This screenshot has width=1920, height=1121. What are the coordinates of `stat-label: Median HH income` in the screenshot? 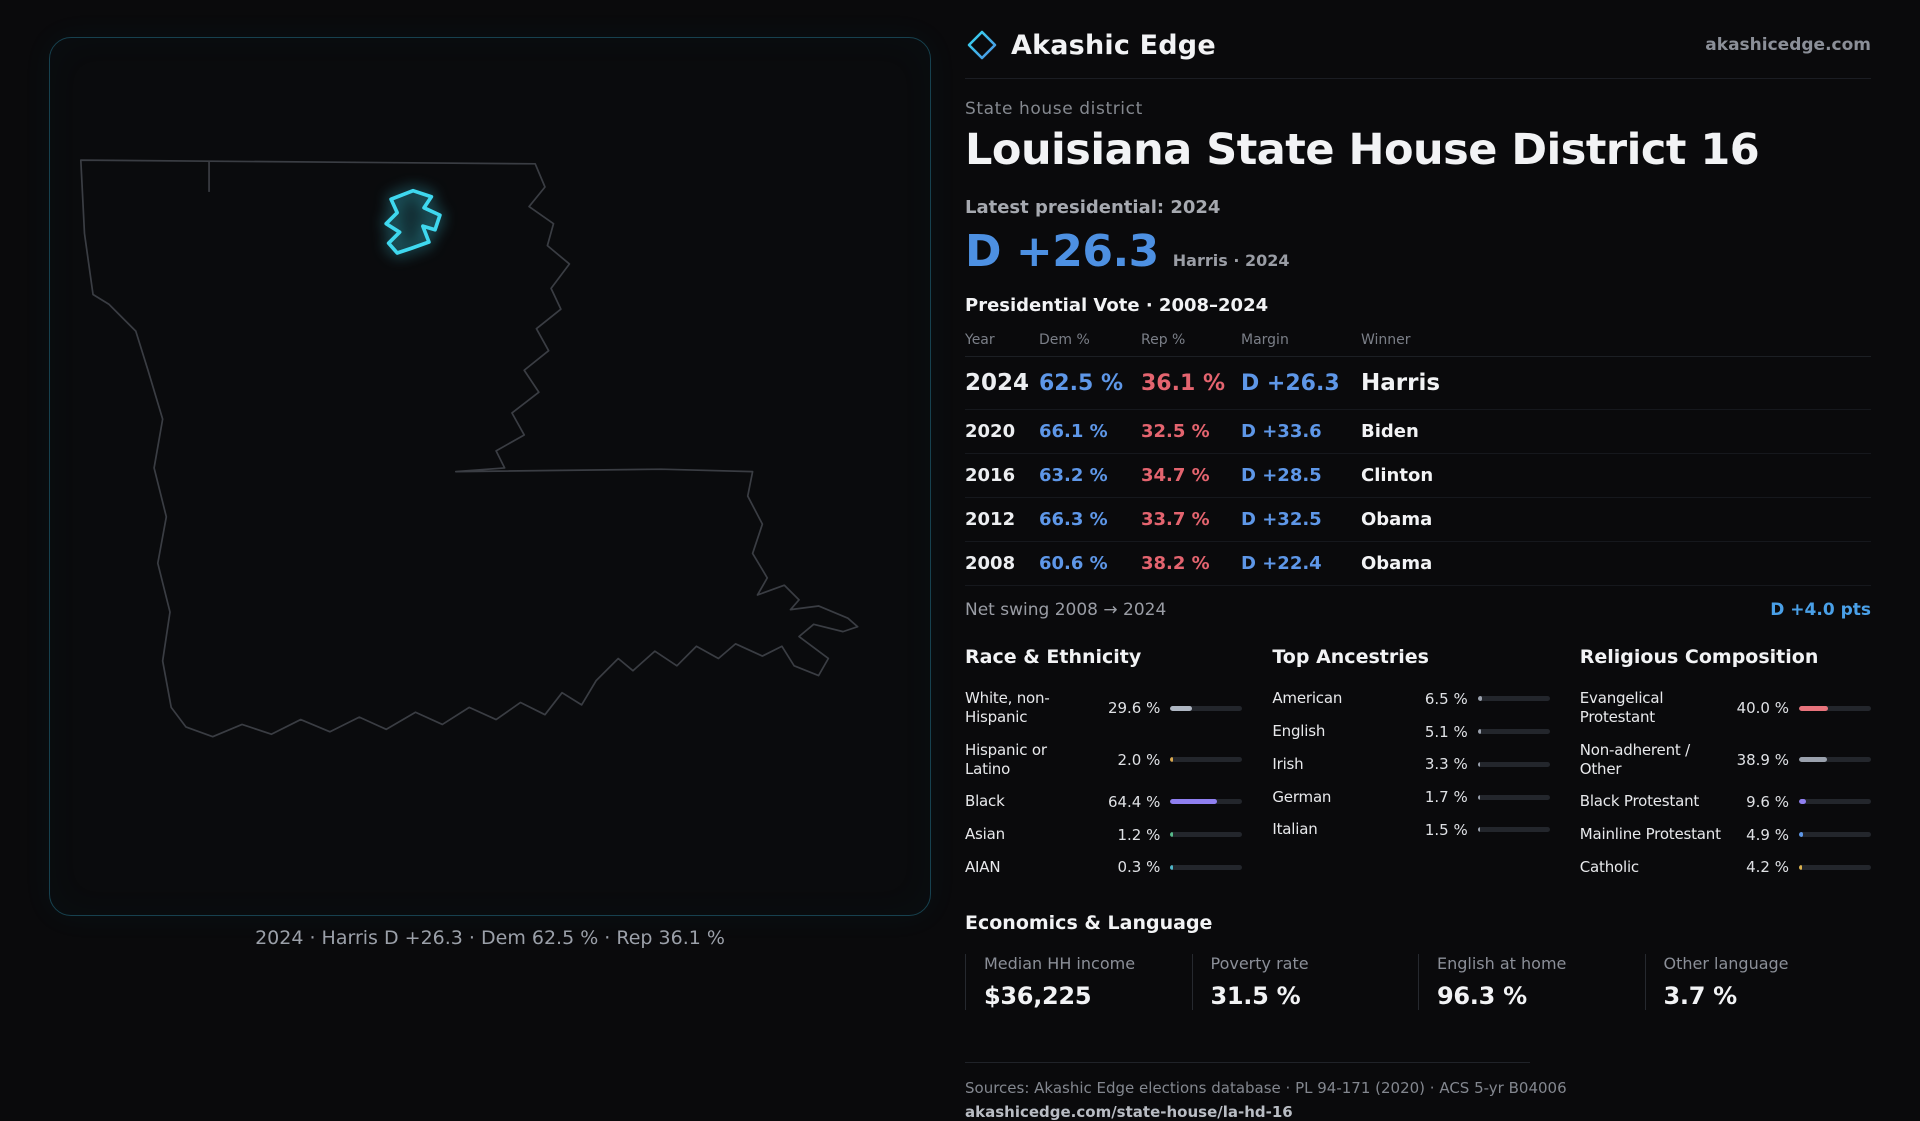 It's located at (1060, 963).